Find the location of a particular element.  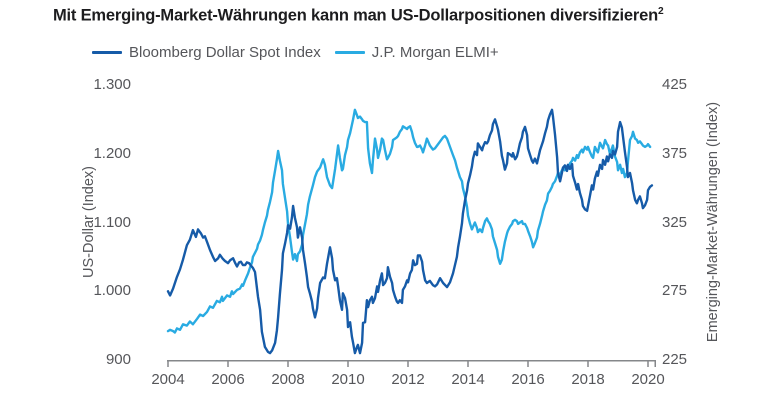

y-axis-left-tick-label: 1.100 is located at coordinates (112, 222).